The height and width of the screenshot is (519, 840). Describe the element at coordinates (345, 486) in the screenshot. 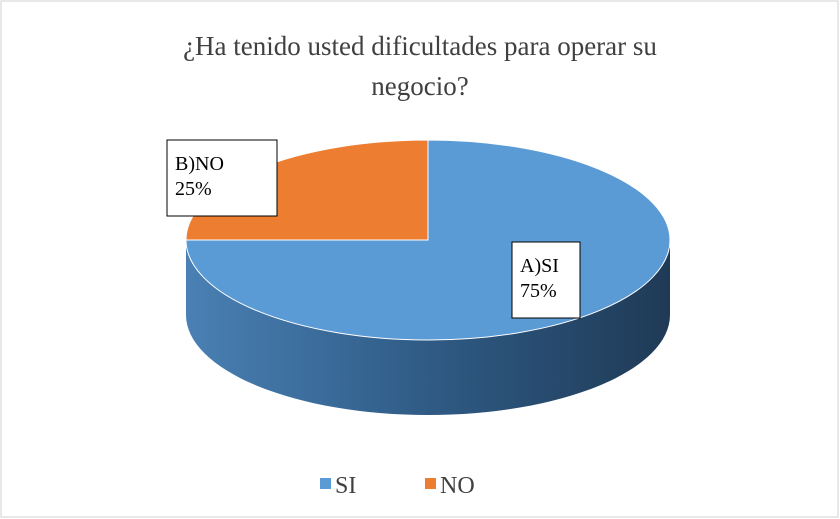

I see `legend-label: SI` at that location.